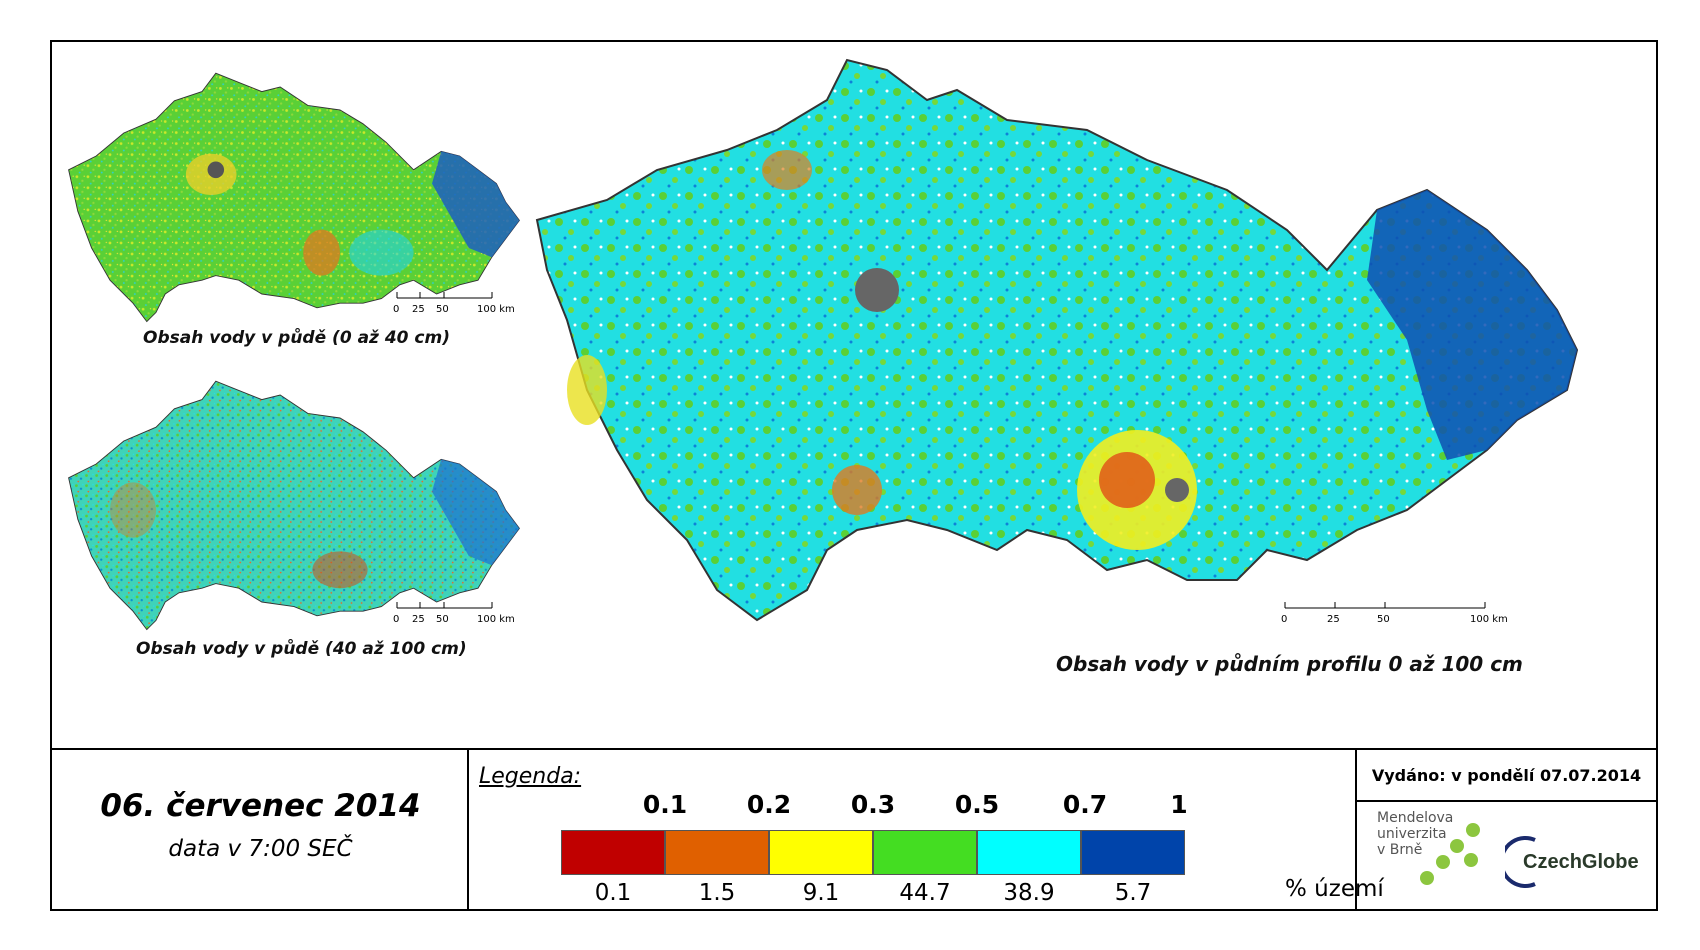 This screenshot has width=1700, height=950. Describe the element at coordinates (1581, 862) in the screenshot. I see `czechglobe-text: CzechGlobe` at that location.